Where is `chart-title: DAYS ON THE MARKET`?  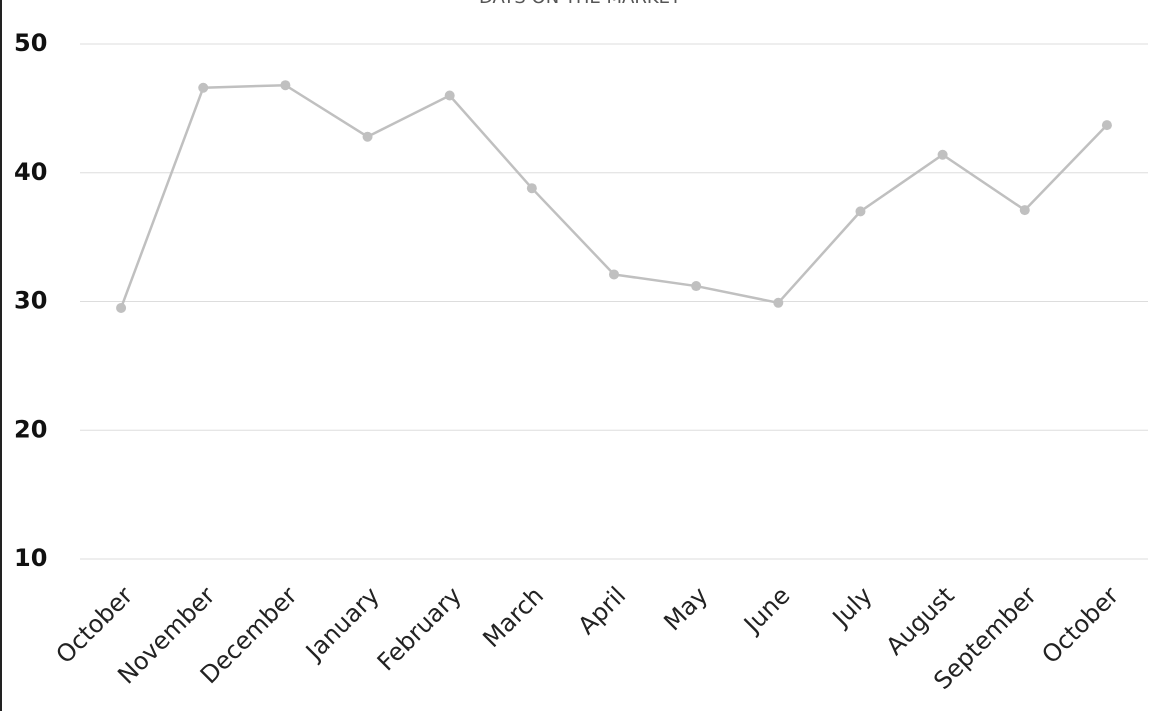 chart-title: DAYS ON THE MARKET is located at coordinates (580, 4).